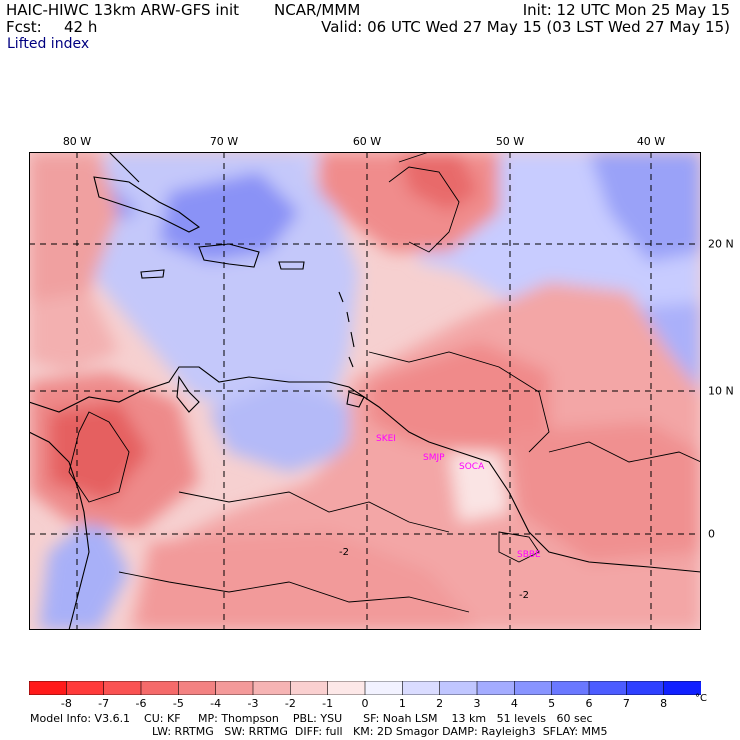 The width and height of the screenshot is (740, 740). I want to click on colorbar-tick-label: -2, so click(290, 703).